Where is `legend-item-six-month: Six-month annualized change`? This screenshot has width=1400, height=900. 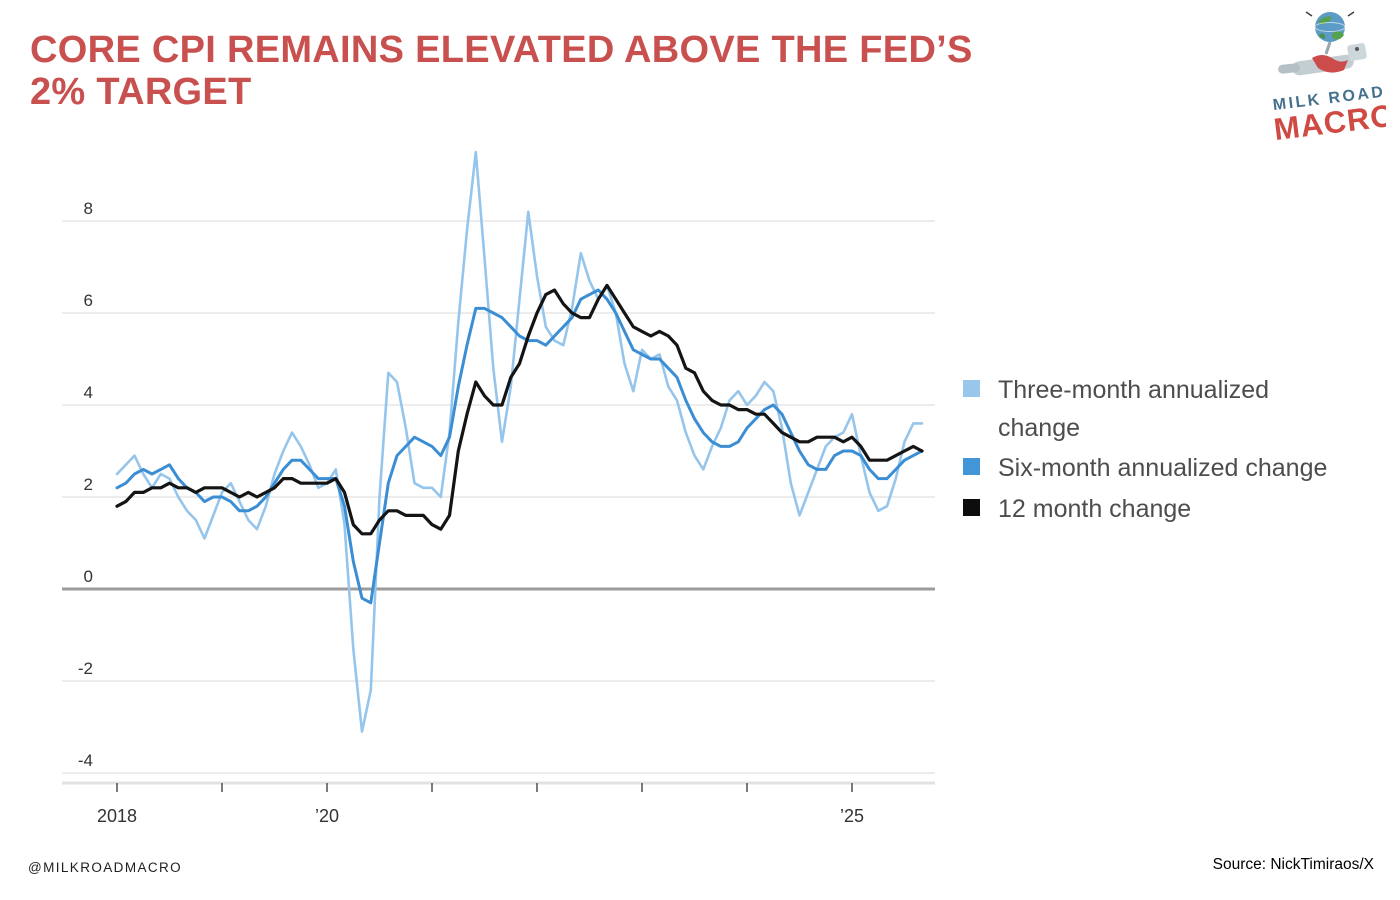
legend-item-six-month: Six-month annualized change is located at coordinates (1160, 469).